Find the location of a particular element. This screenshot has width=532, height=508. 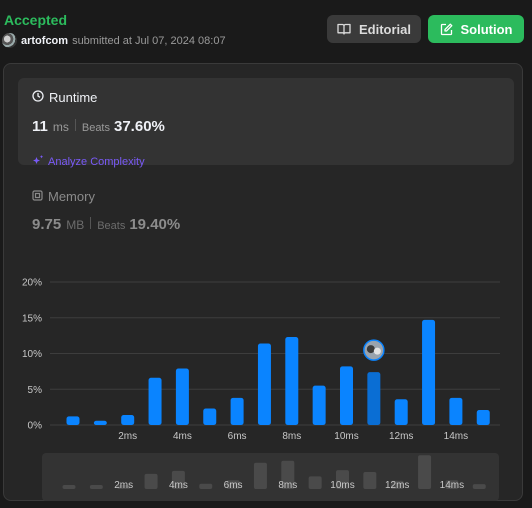

x-tick-label: 8ms is located at coordinates (291, 436).